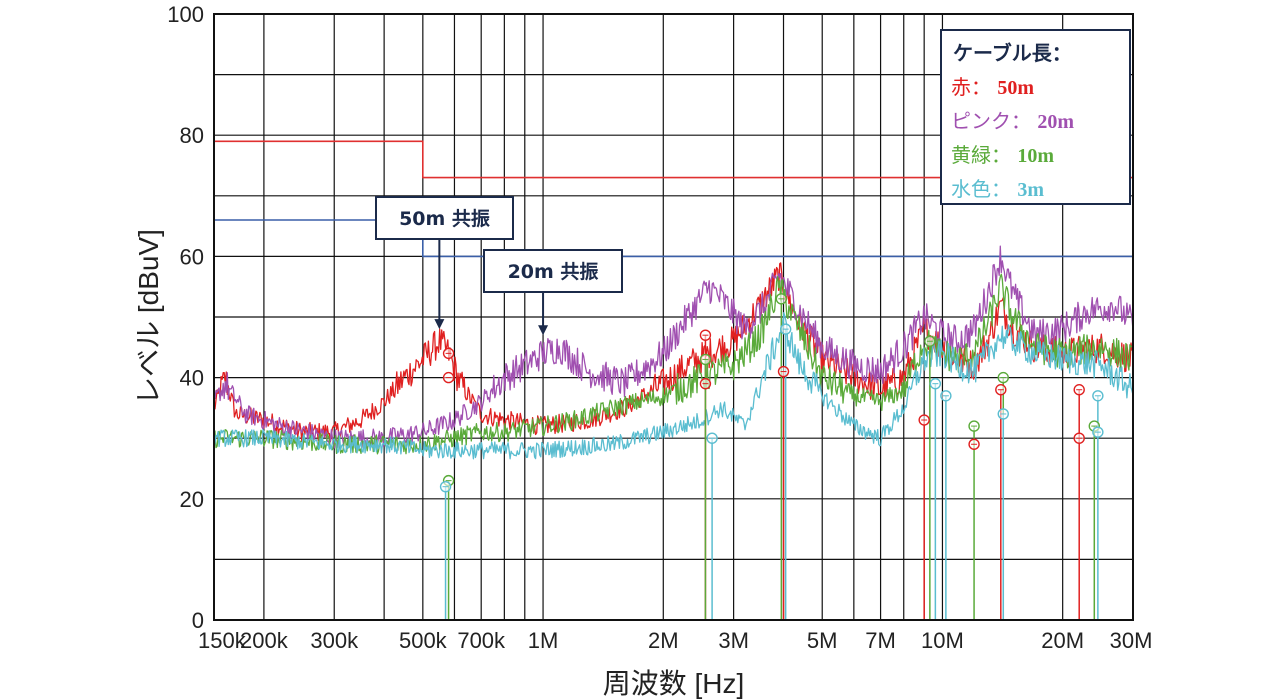 This screenshot has width=1284, height=700. What do you see at coordinates (974, 87) in the screenshot?
I see `legend-color-name: 赤：` at bounding box center [974, 87].